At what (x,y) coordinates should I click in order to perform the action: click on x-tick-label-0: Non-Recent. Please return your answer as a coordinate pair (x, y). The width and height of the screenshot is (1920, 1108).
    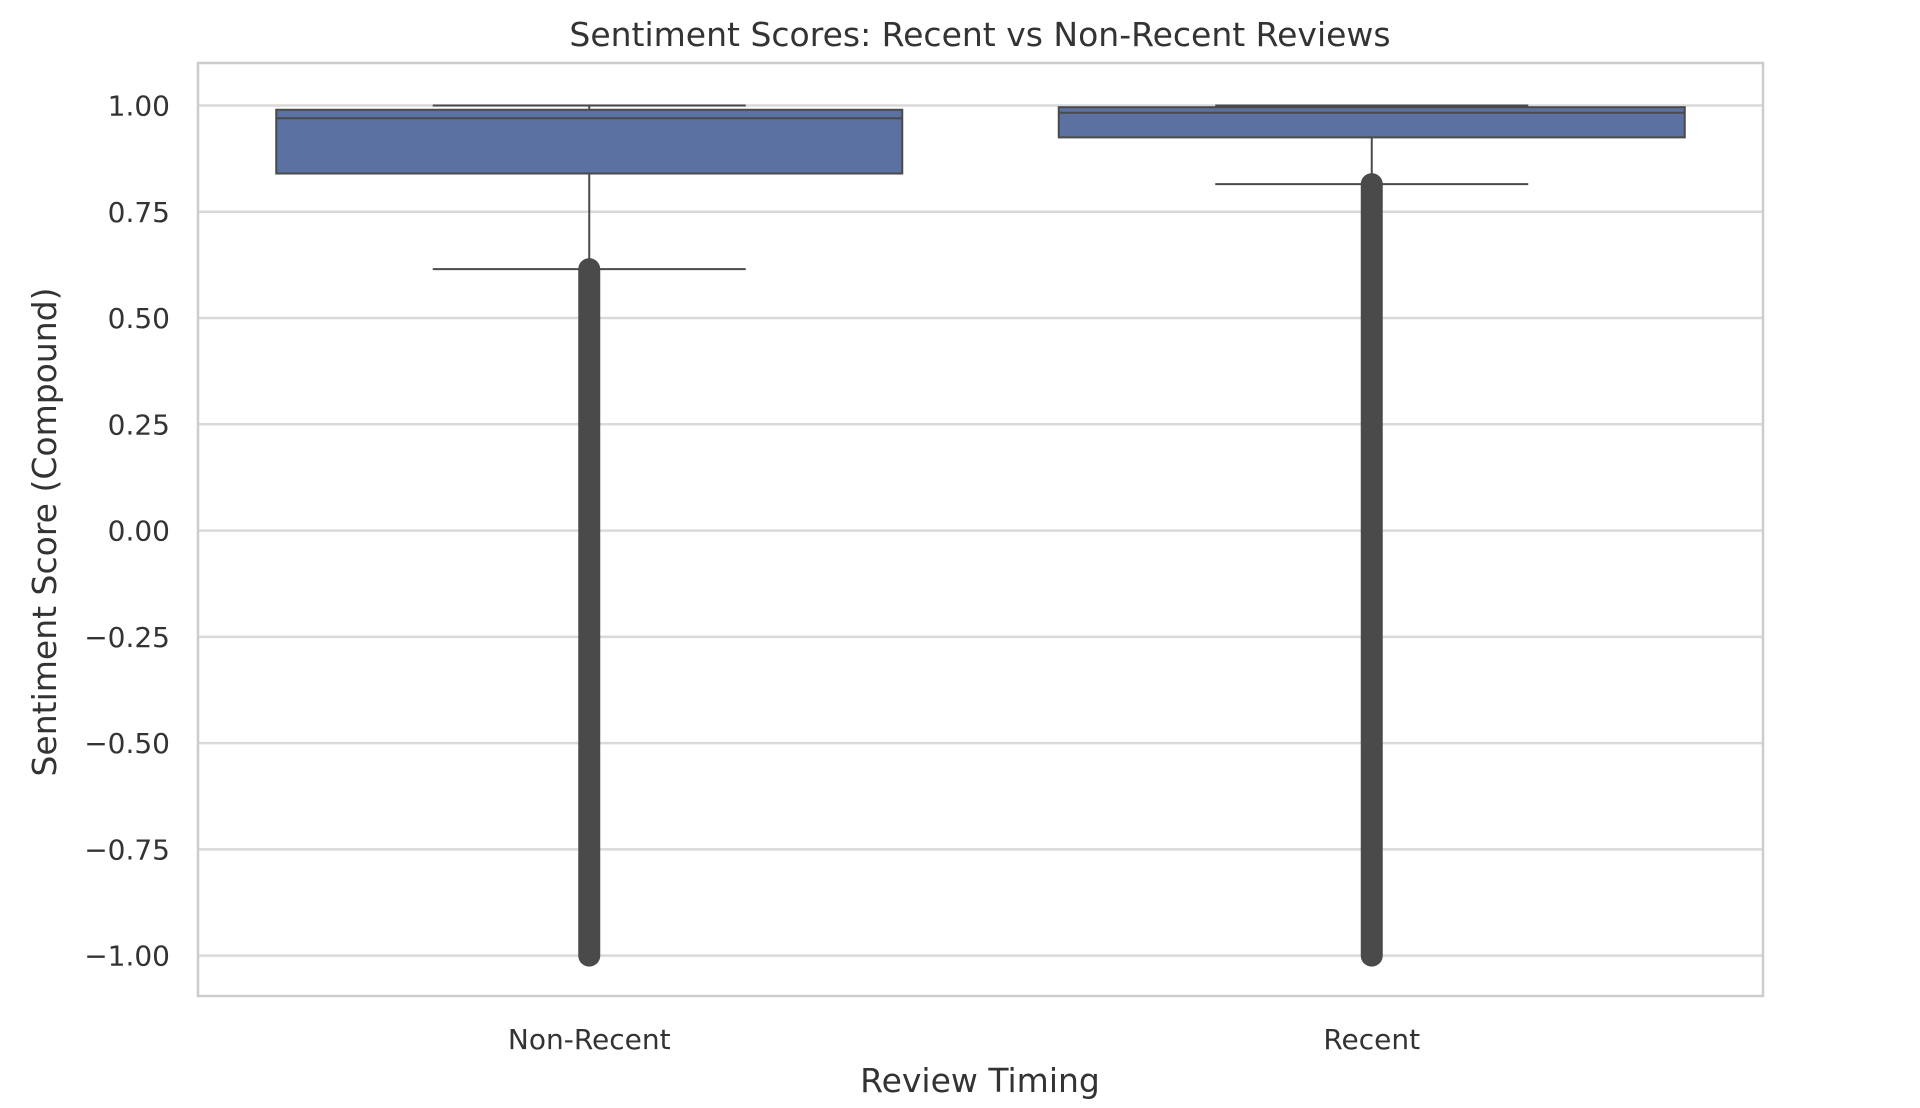
    Looking at the image, I should click on (589, 1039).